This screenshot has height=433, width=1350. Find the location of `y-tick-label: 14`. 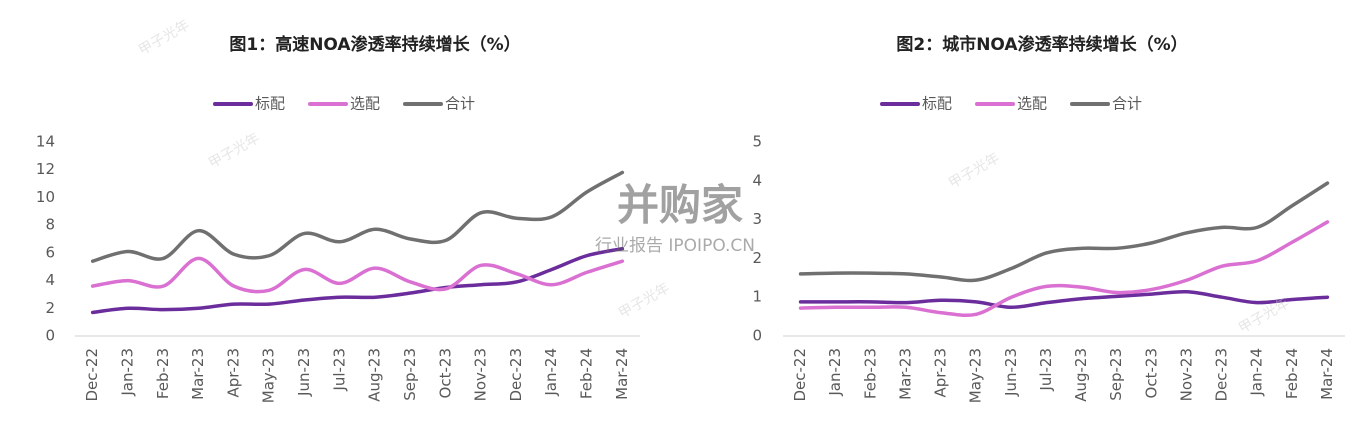

y-tick-label: 14 is located at coordinates (45, 142).